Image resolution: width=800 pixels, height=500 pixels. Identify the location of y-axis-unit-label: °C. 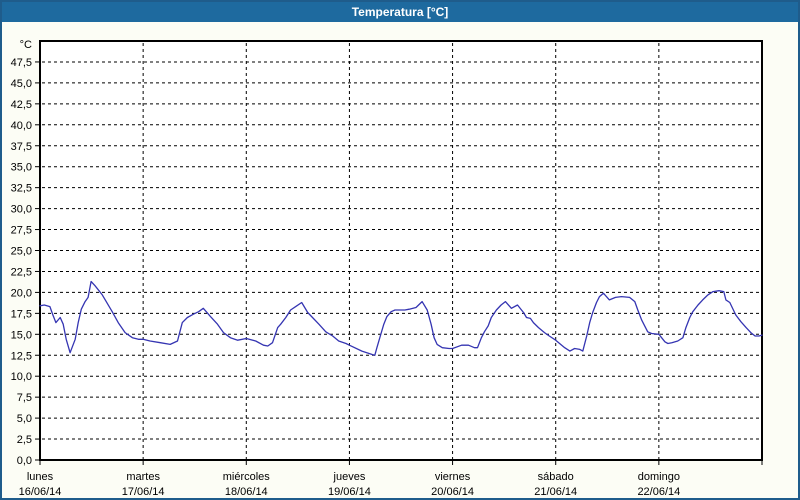
(26, 45).